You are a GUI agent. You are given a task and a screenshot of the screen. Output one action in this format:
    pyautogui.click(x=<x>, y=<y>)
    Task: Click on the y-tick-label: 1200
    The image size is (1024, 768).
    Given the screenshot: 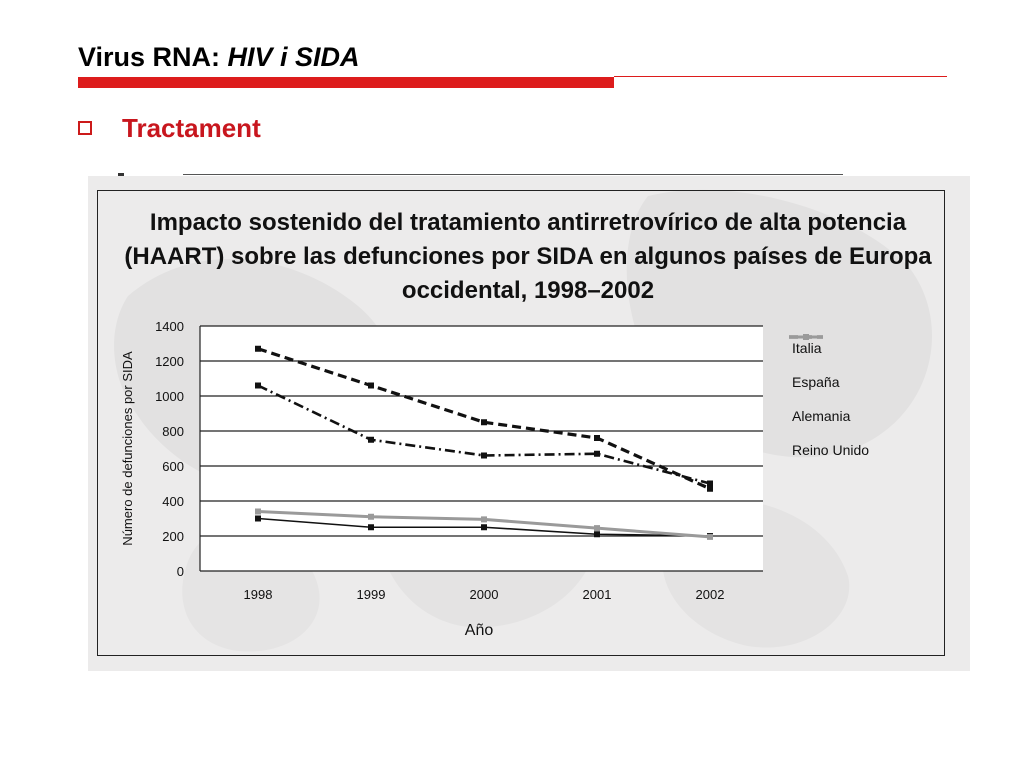 What is the action you would take?
    pyautogui.click(x=169, y=361)
    